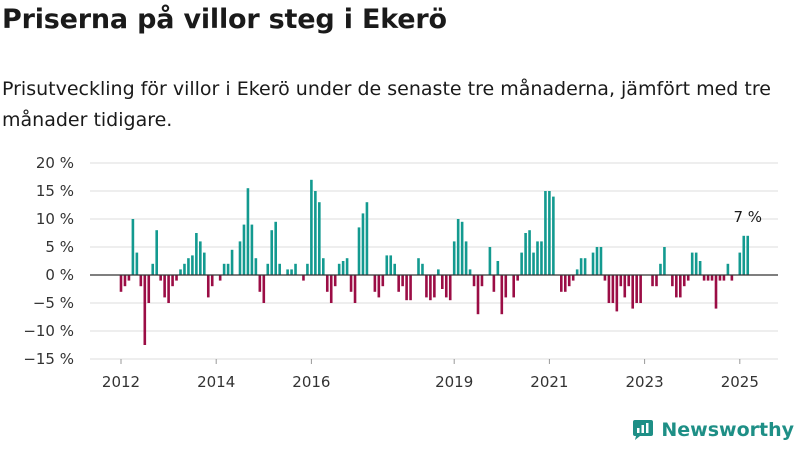  I want to click on y-tick-label: −15 %, so click(48, 359).